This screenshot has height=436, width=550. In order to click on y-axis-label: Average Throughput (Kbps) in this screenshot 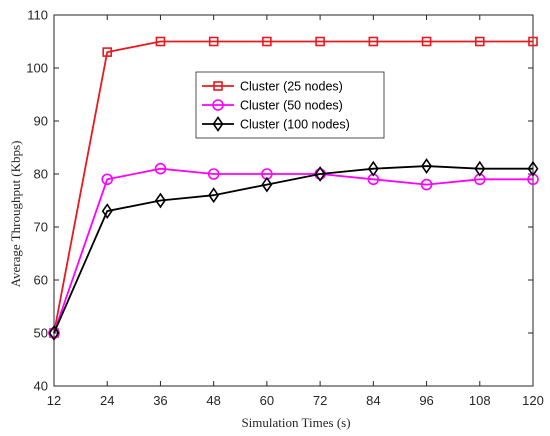, I will do `click(15, 214)`.